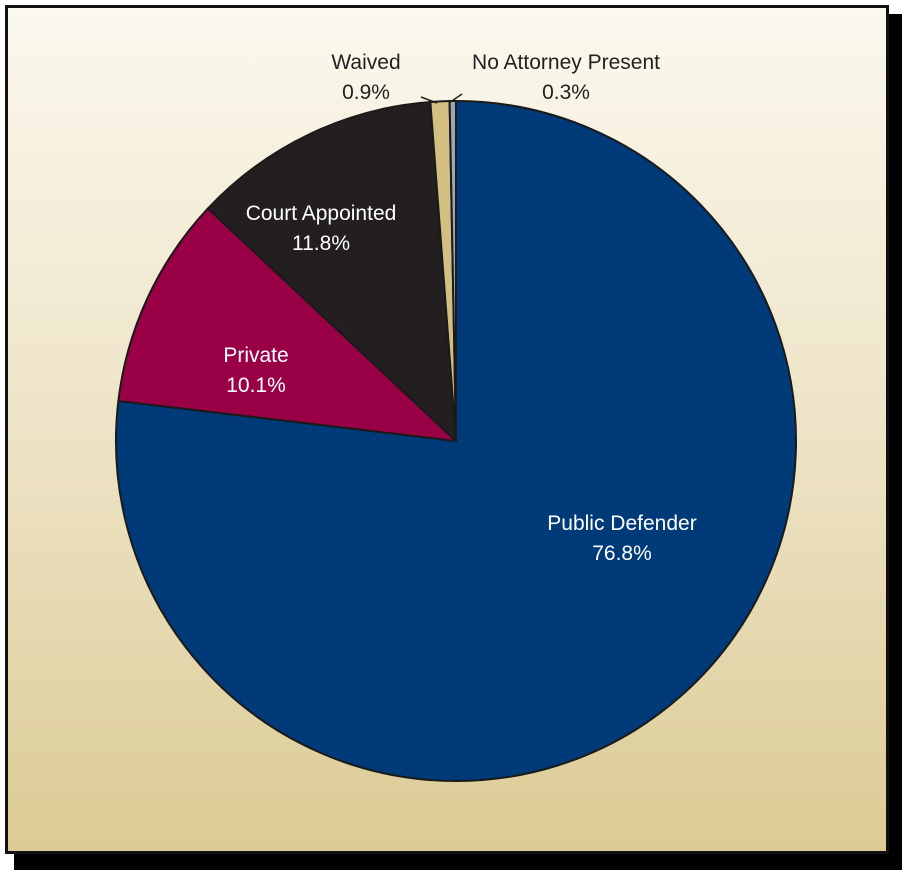  What do you see at coordinates (365, 62) in the screenshot?
I see `label-waived: Waived` at bounding box center [365, 62].